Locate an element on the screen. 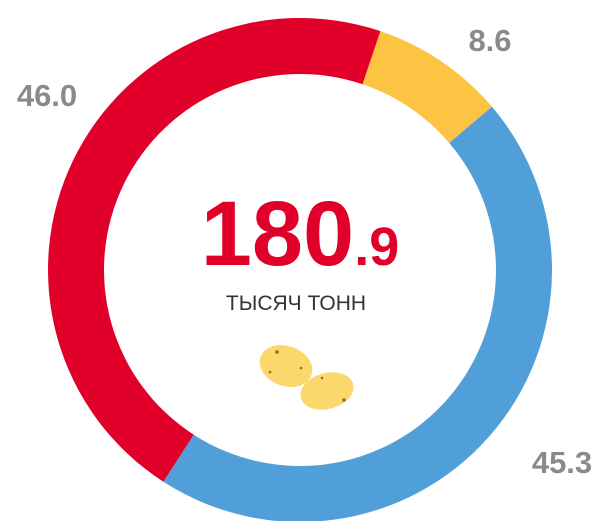 This screenshot has width=600, height=521. value-label: 46.0 is located at coordinates (47, 95).